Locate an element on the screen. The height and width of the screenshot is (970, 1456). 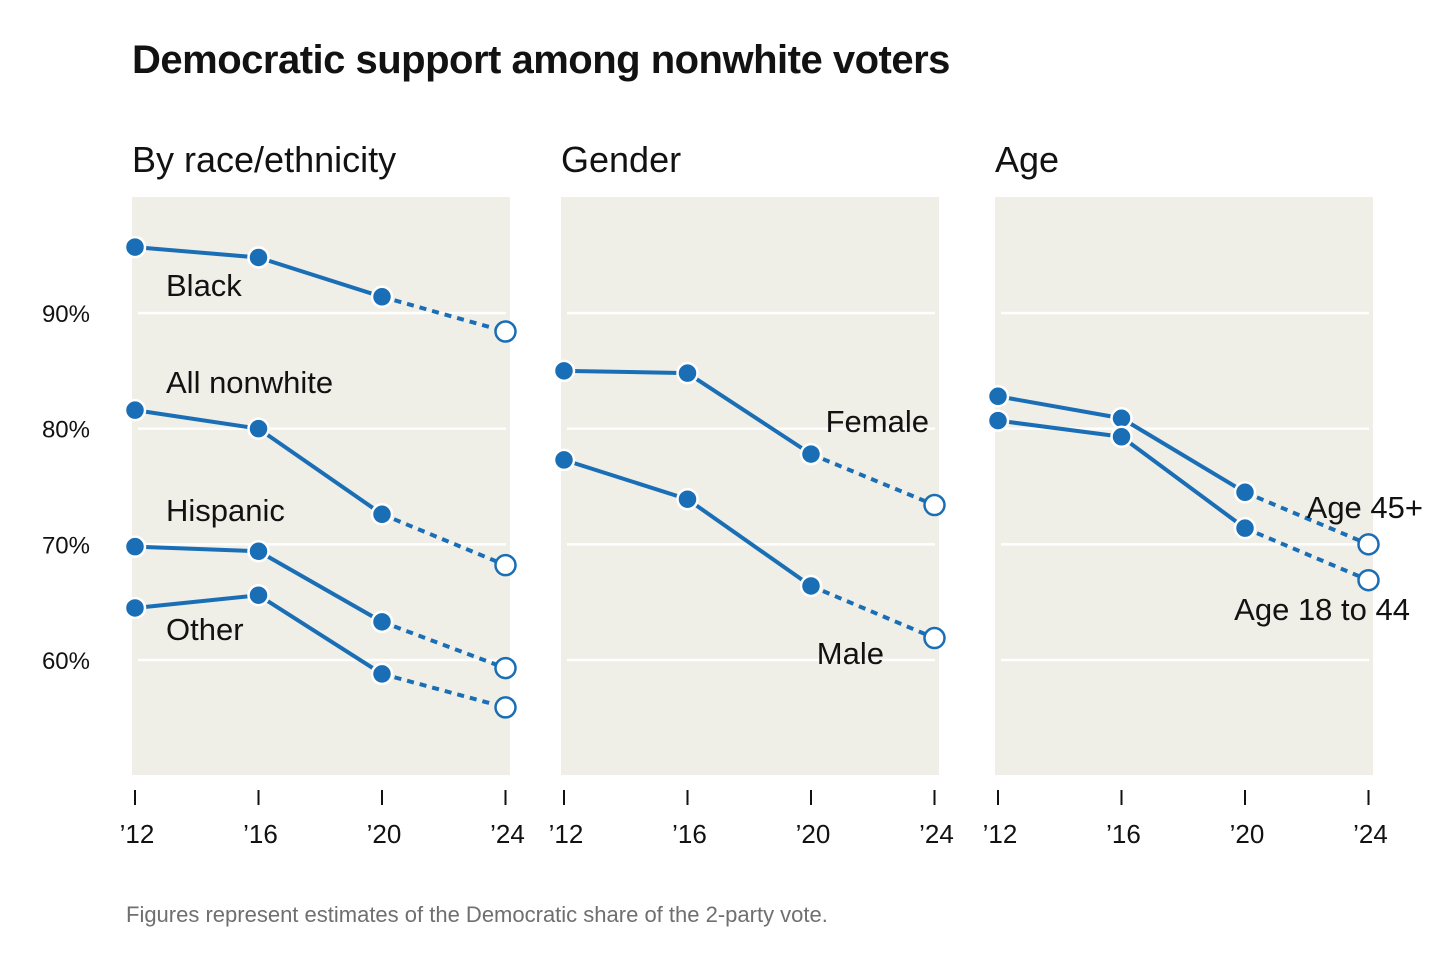
series-label-female: Female is located at coordinates (877, 421).